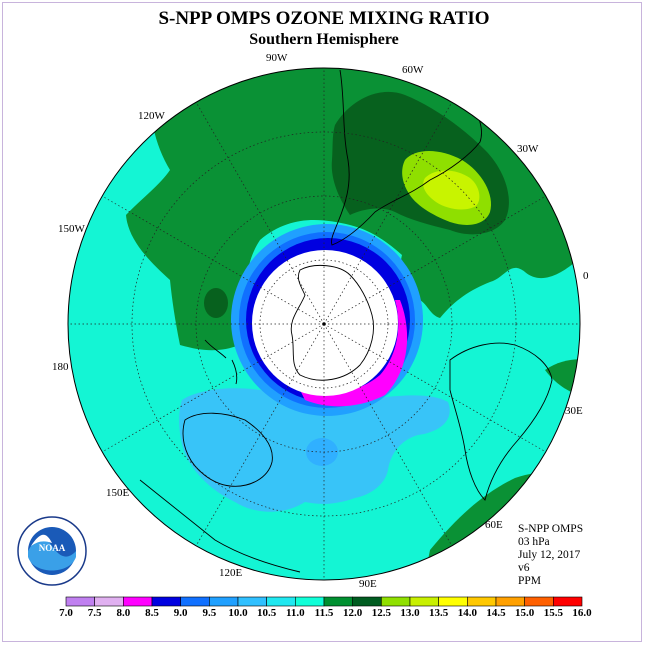  I want to click on colorbar-label: 9.5, so click(209, 613).